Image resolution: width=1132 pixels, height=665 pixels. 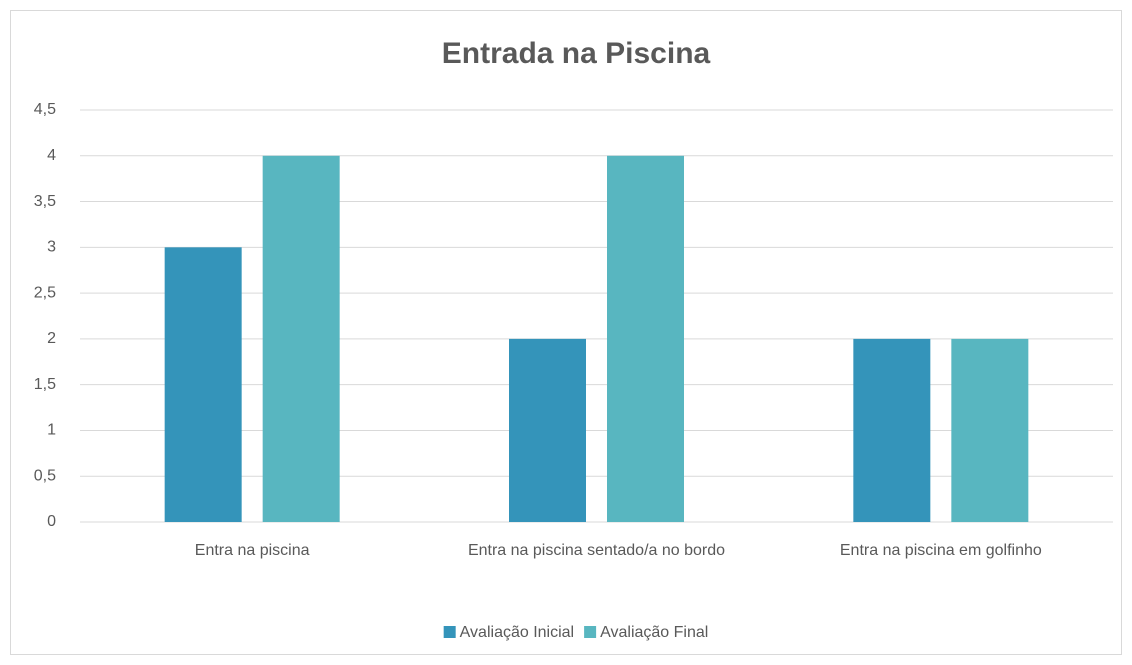 I want to click on y-tick-label: 2,5, so click(x=45, y=292).